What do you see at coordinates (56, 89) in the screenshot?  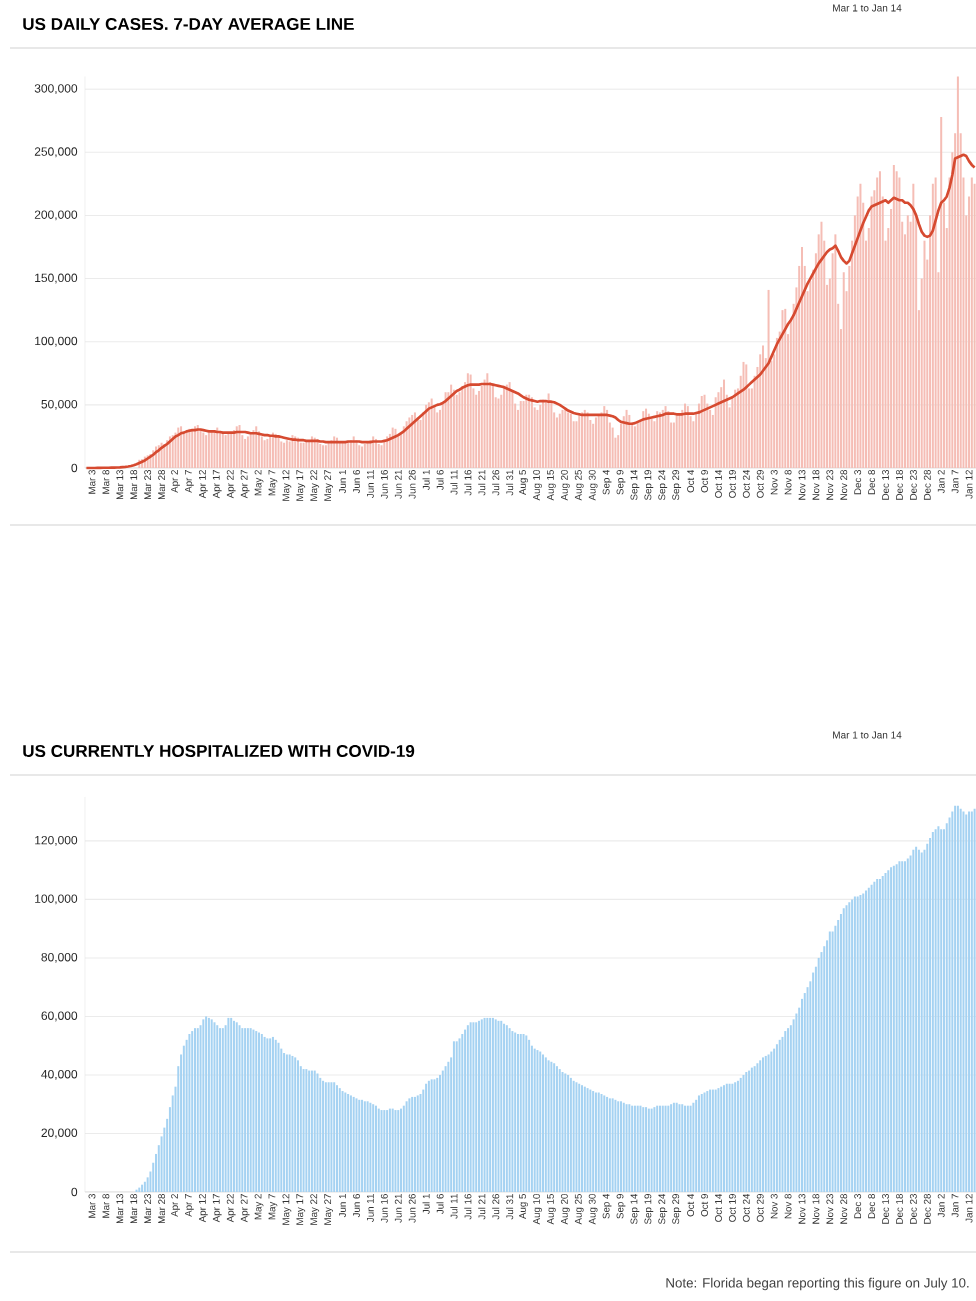 I see `y-tick-label: 300,000` at bounding box center [56, 89].